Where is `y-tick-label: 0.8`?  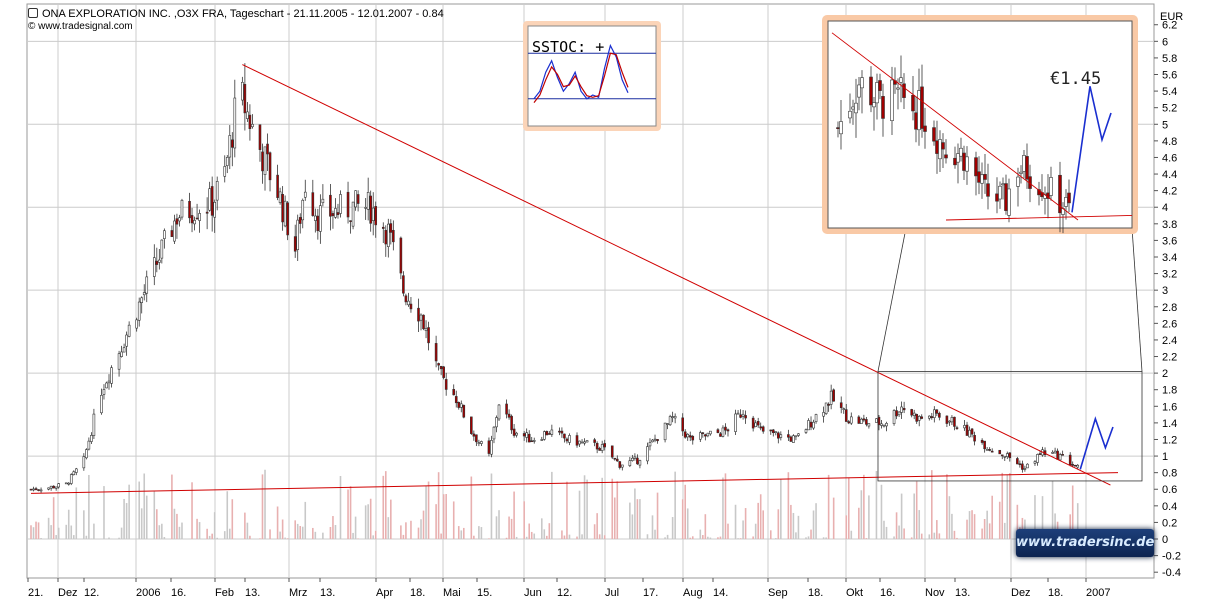
y-tick-label: 0.8 is located at coordinates (1169, 474).